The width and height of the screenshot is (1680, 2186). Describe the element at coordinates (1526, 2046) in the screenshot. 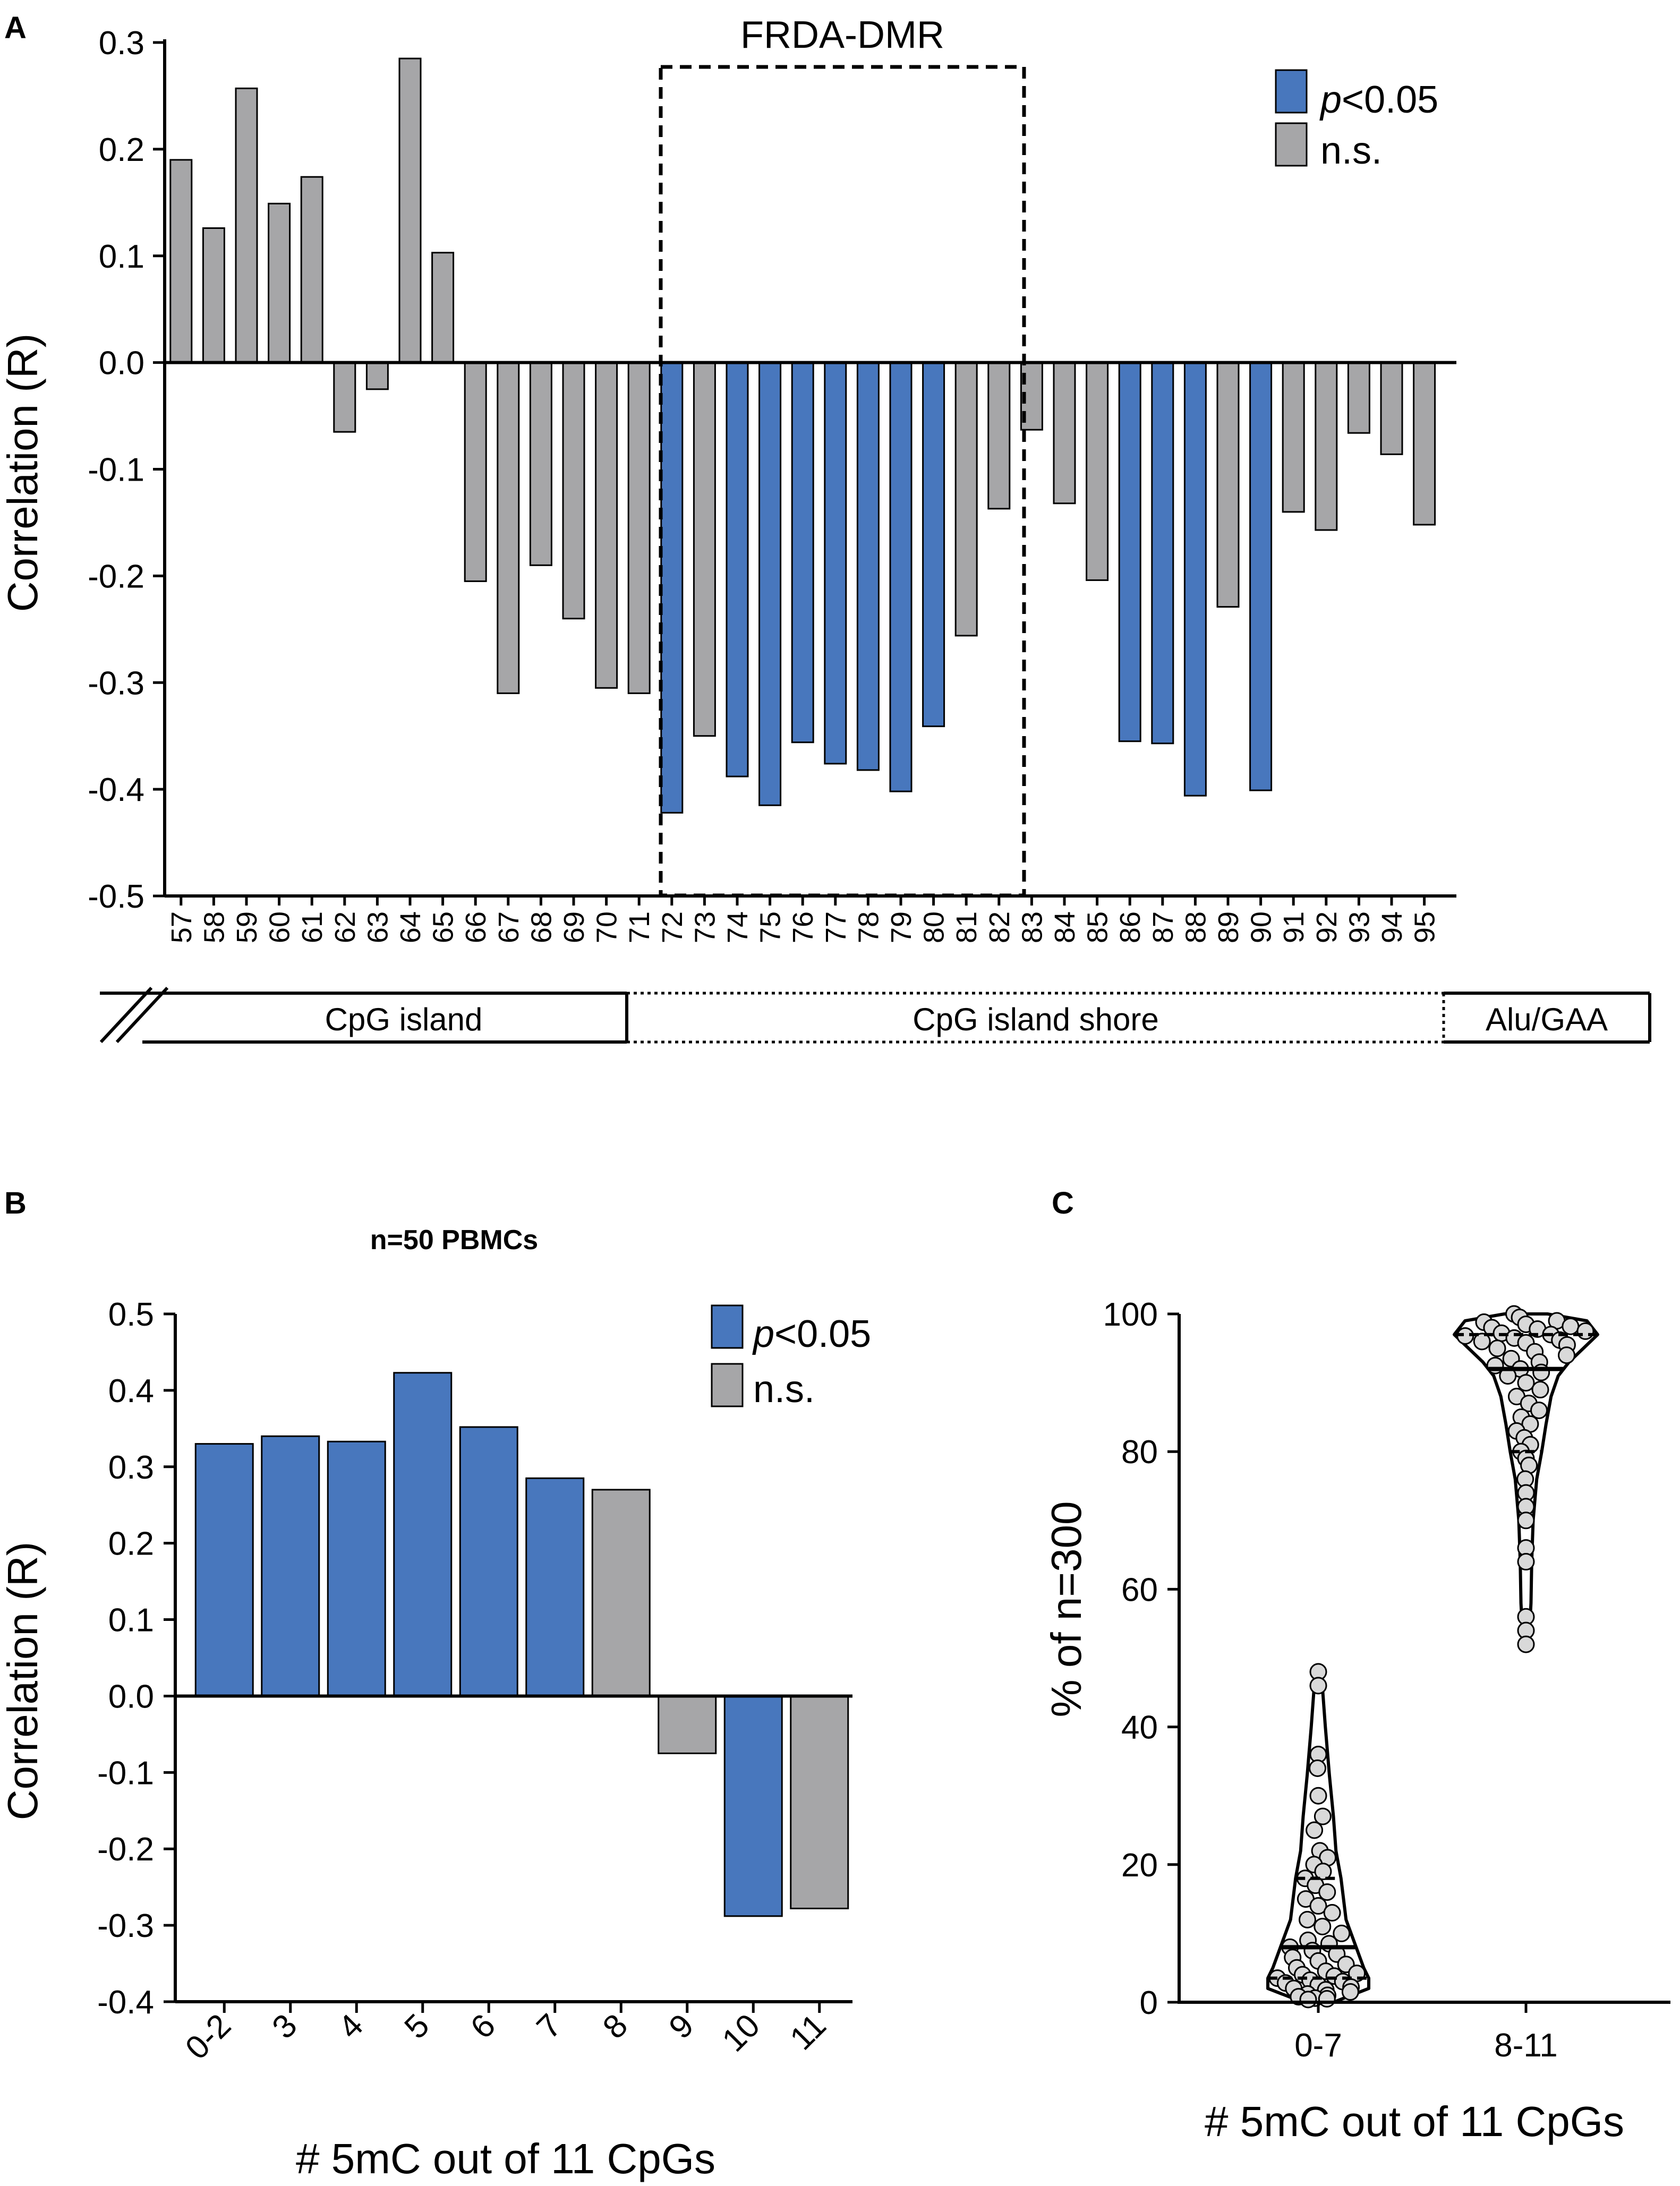

I see `x-tick-label: 8-11` at that location.